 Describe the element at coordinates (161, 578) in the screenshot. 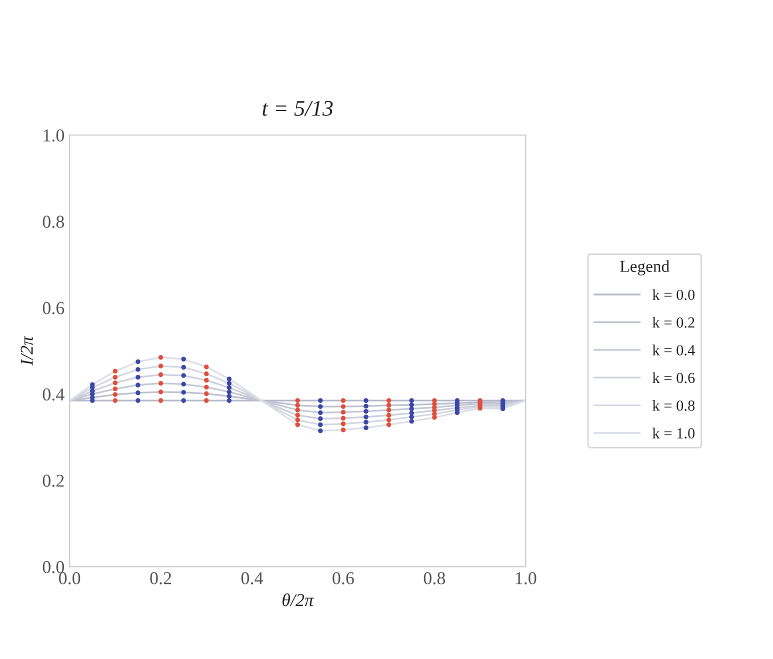

I see `x-tick-label: 0.2` at that location.